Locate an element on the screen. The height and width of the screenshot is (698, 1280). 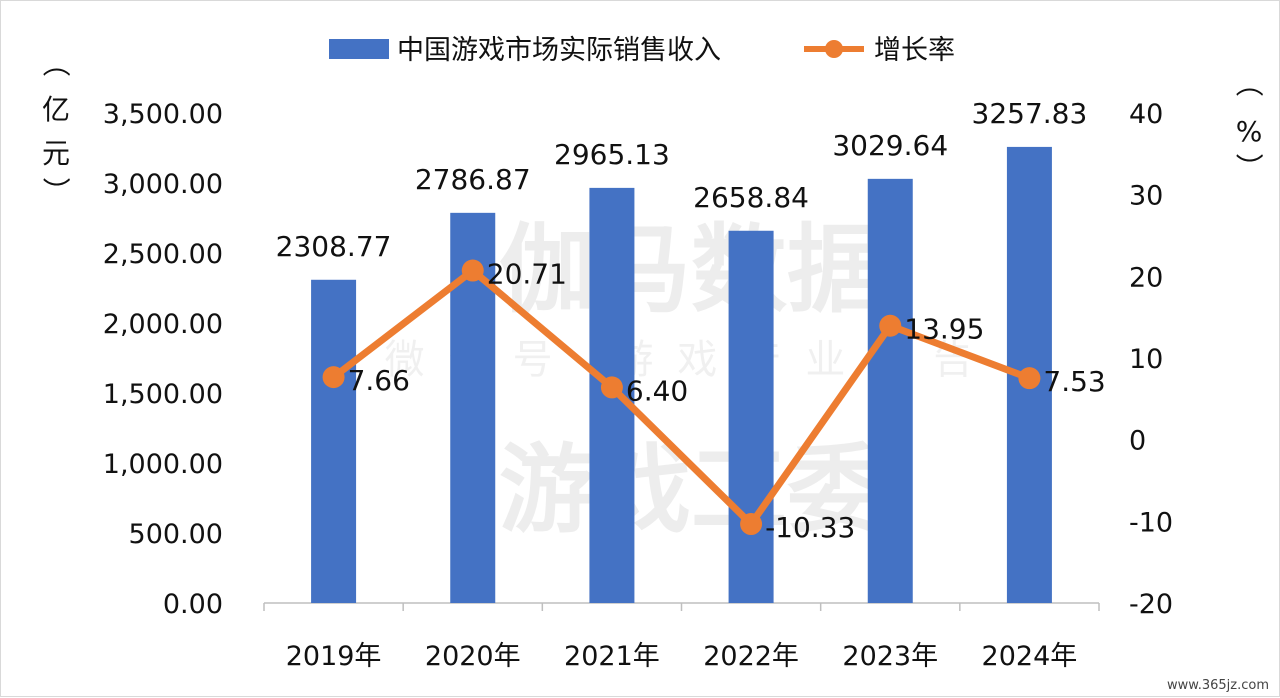
right-axis-tick-label: 40 is located at coordinates (1146, 114).